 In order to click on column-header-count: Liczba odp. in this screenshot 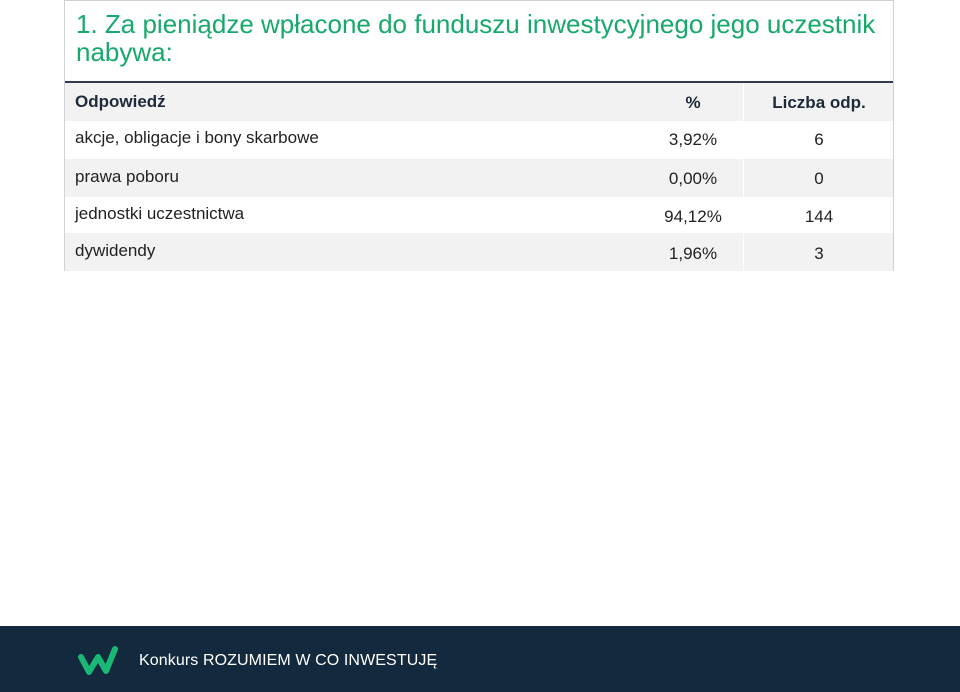, I will do `click(819, 102)`.